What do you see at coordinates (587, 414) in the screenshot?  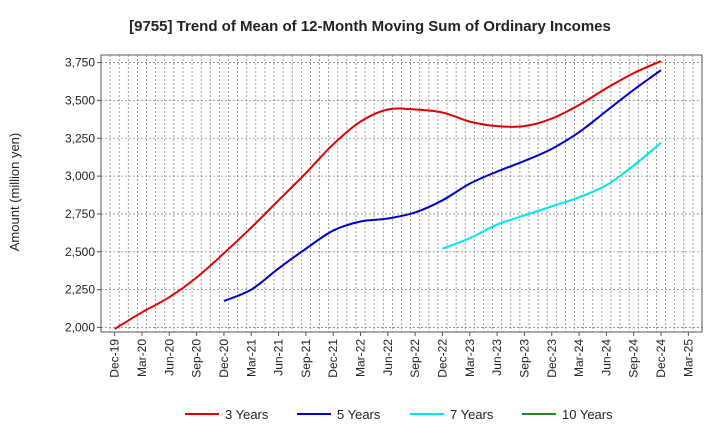 I see `legend-label: 10 Years` at bounding box center [587, 414].